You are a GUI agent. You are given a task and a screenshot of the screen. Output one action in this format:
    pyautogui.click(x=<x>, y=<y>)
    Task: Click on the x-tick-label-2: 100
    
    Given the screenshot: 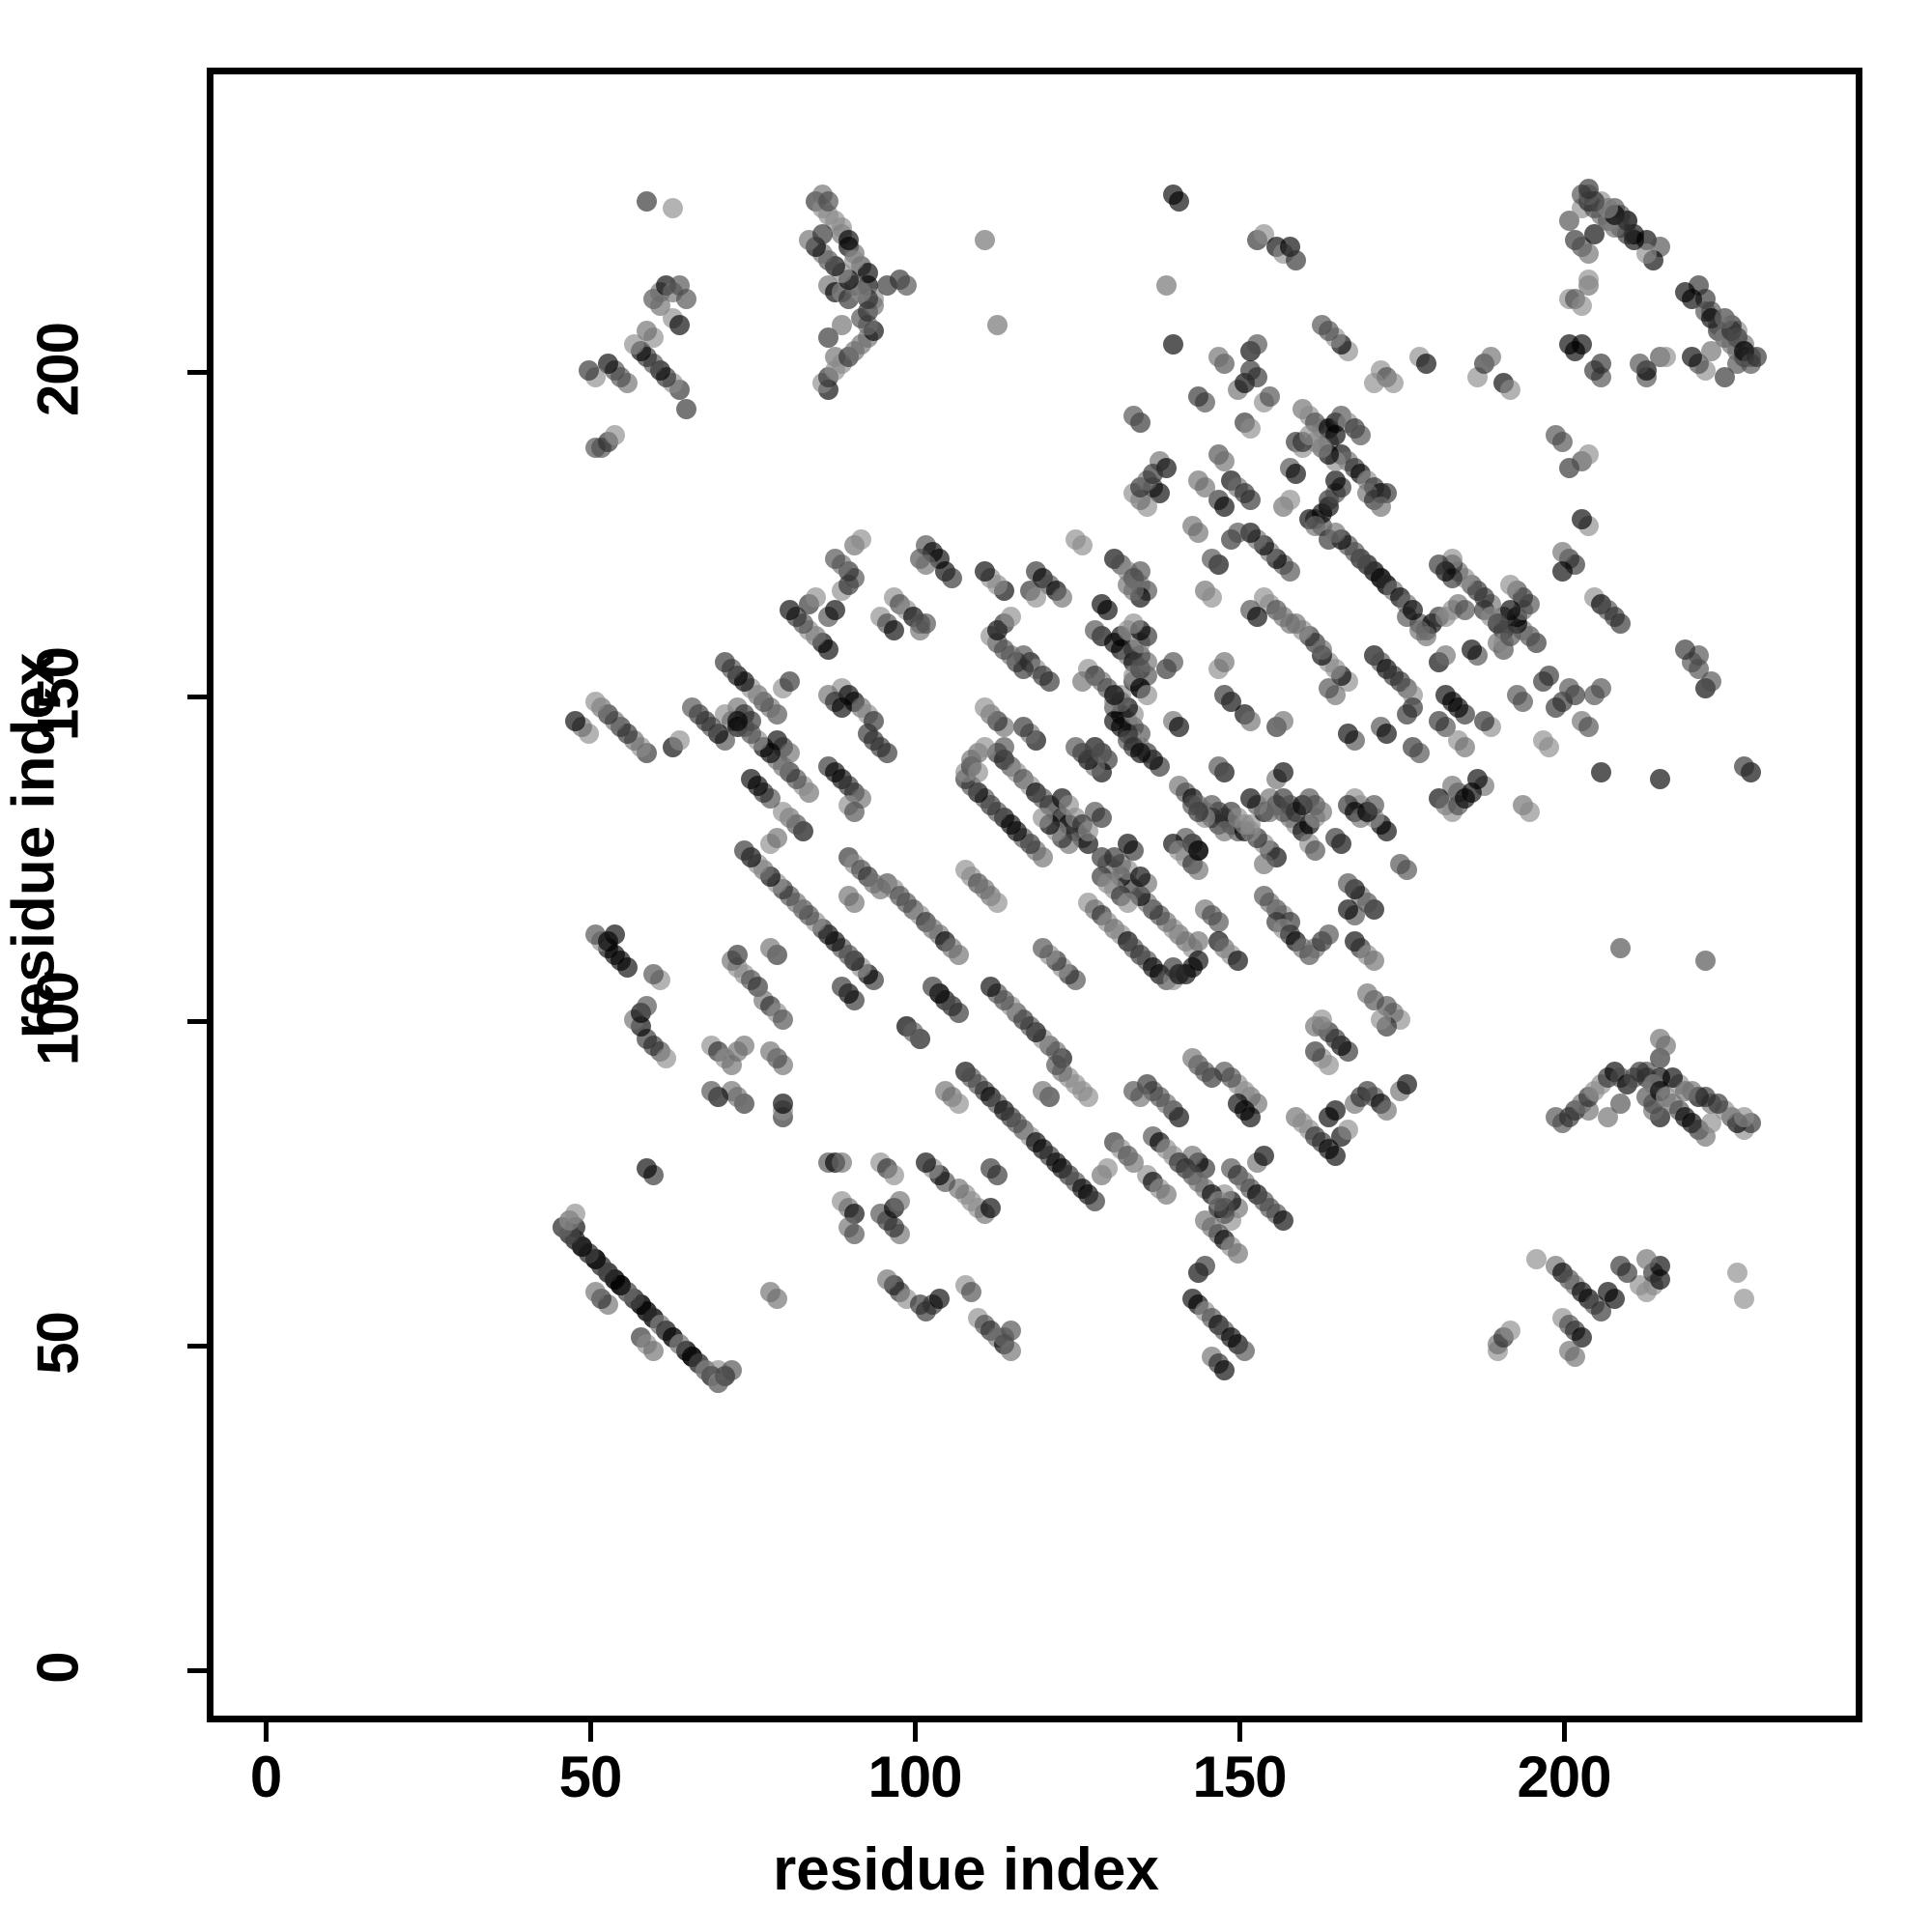 What is the action you would take?
    pyautogui.click(x=914, y=1777)
    